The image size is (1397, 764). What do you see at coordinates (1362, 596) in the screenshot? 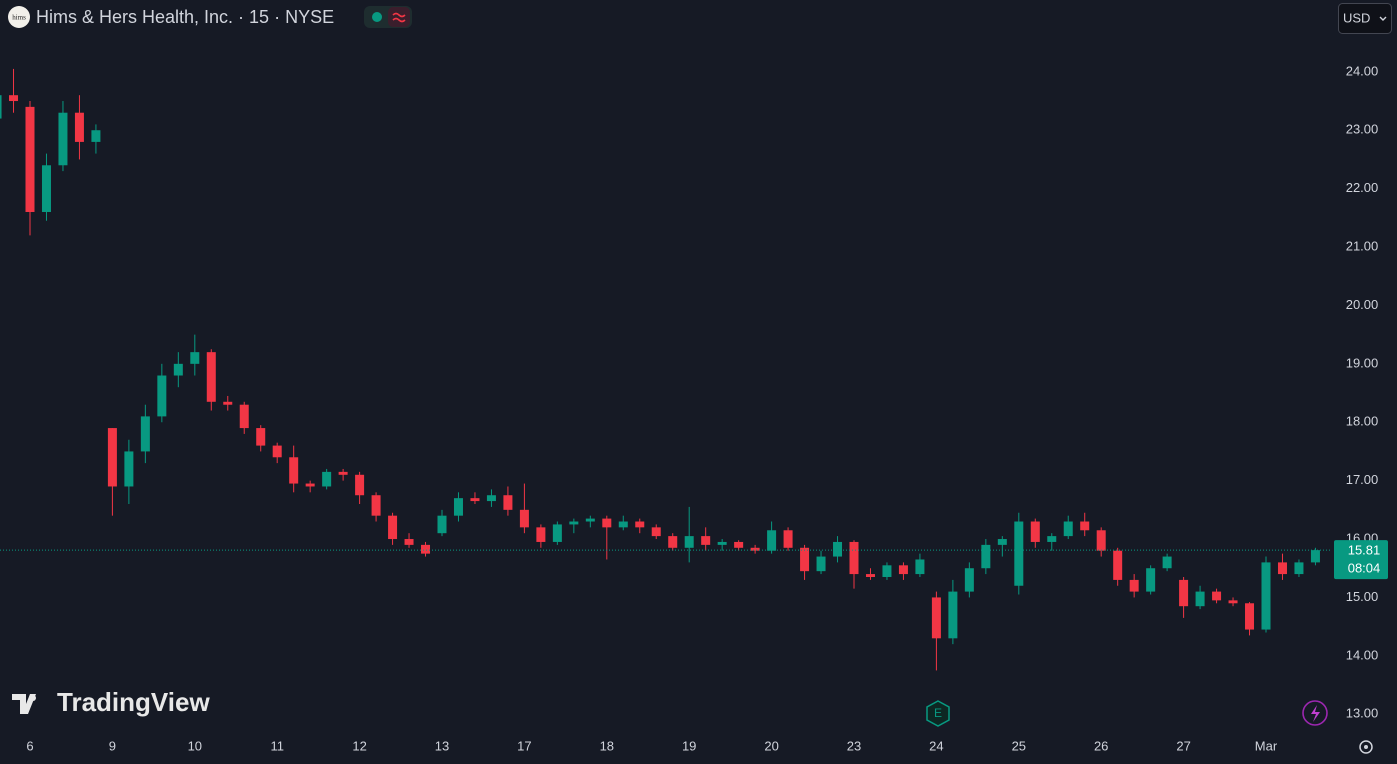
I see `y-tick-label: 15.00` at bounding box center [1362, 596].